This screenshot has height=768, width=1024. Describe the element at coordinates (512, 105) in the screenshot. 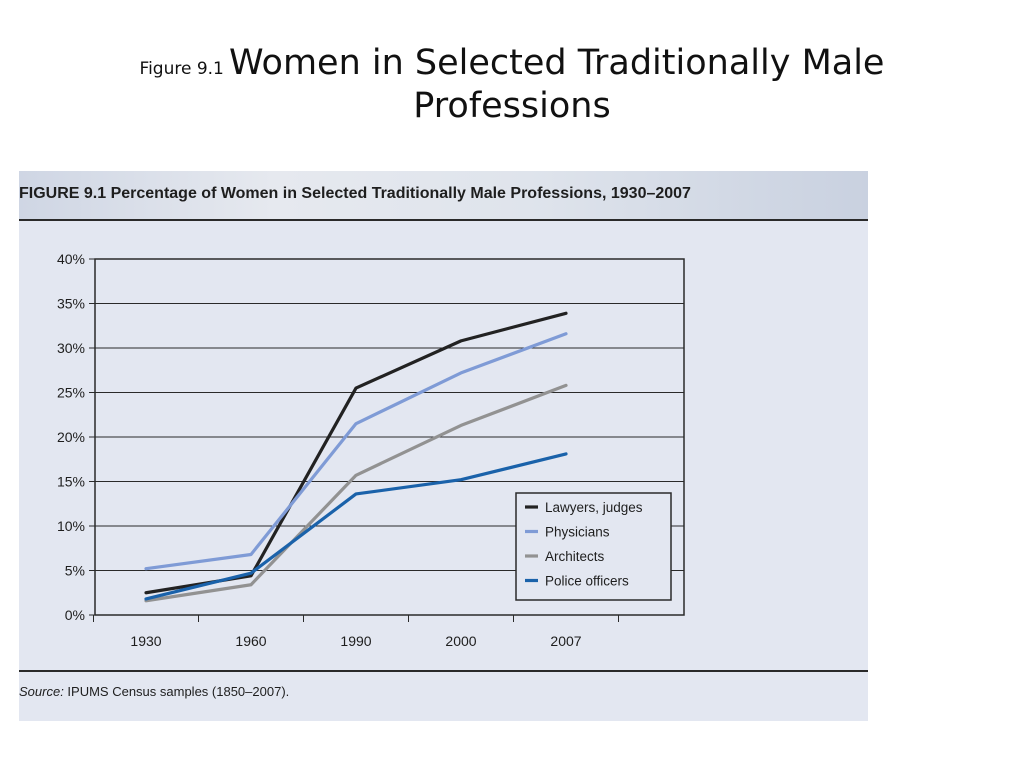

I see `slide-title-line2: Professions` at that location.